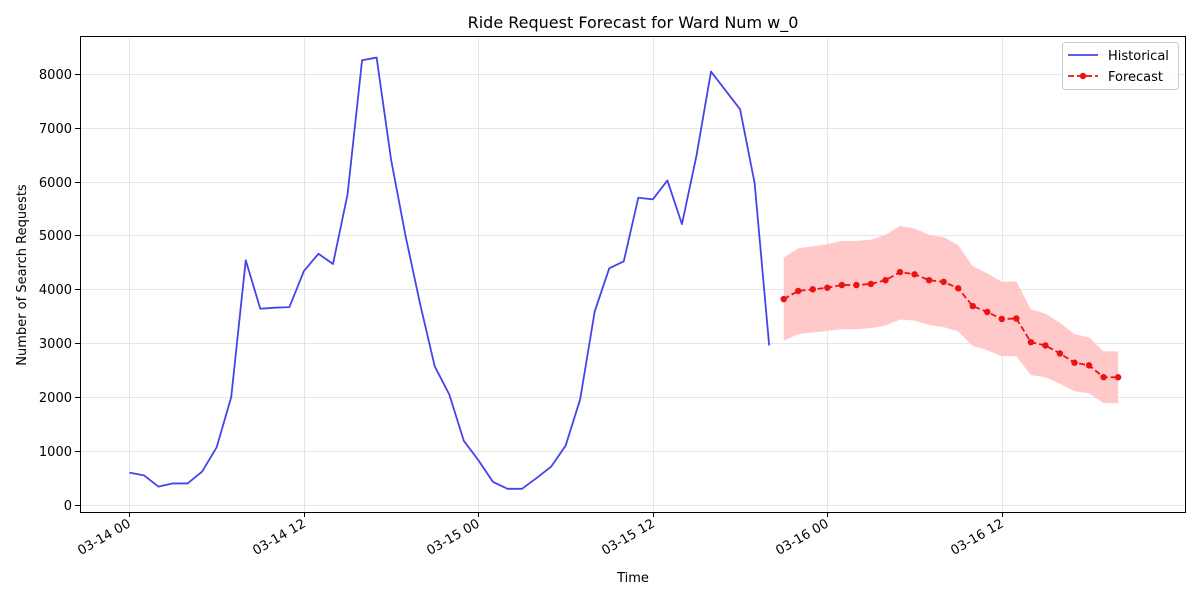  Describe the element at coordinates (1135, 77) in the screenshot. I see `legend-forecast-label: Forecast` at that location.